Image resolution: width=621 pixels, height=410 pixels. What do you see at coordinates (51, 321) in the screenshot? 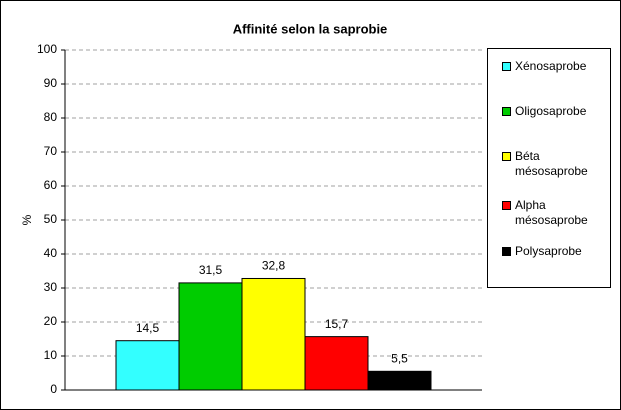
I see `y-tick-label: 20` at bounding box center [51, 321].